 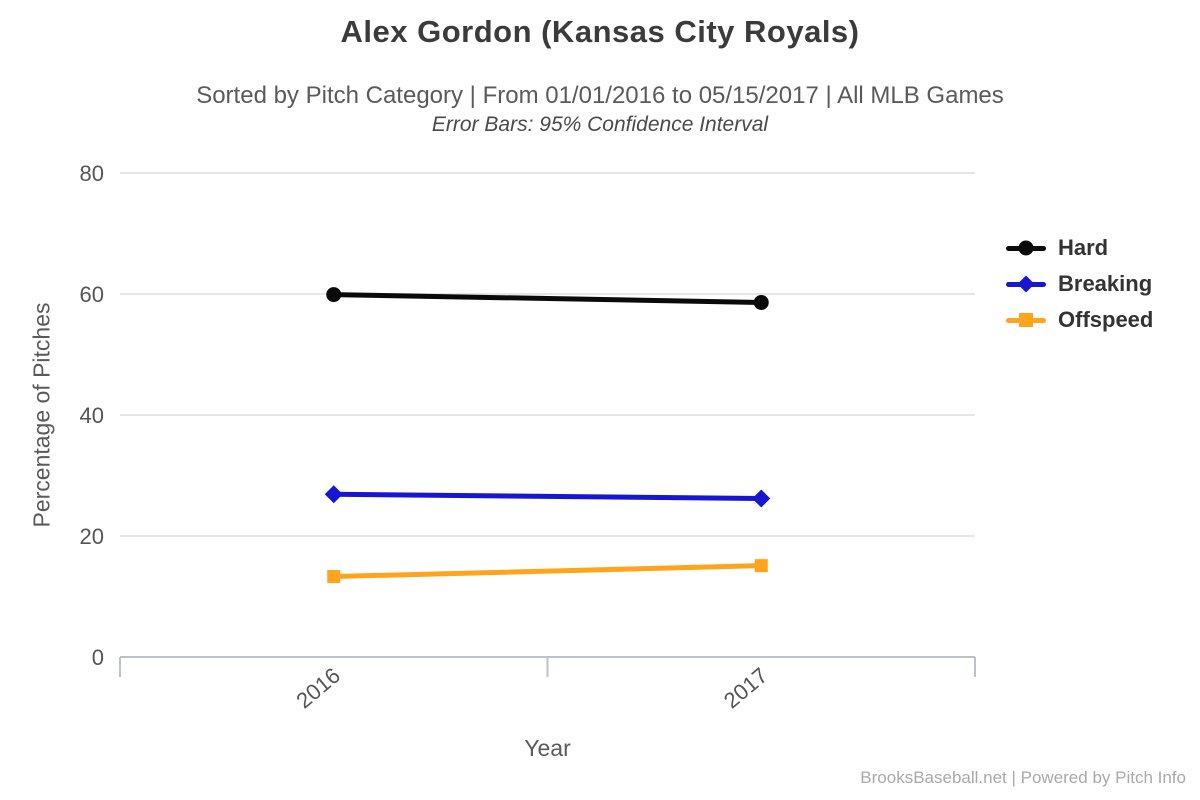 I want to click on legend-item-hard: Hard, so click(x=1079, y=248).